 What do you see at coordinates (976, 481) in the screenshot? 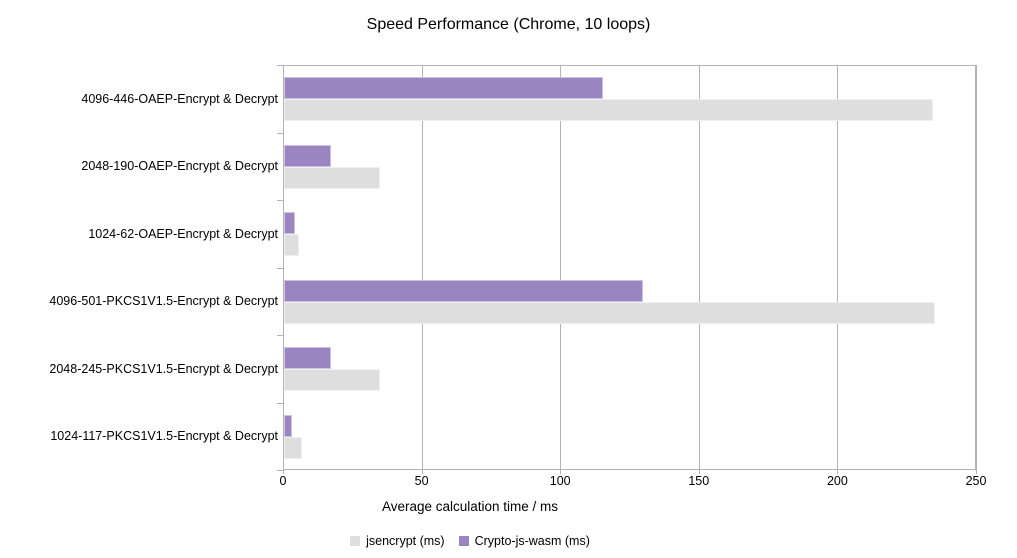
I see `x-tick-label: 250` at bounding box center [976, 481].